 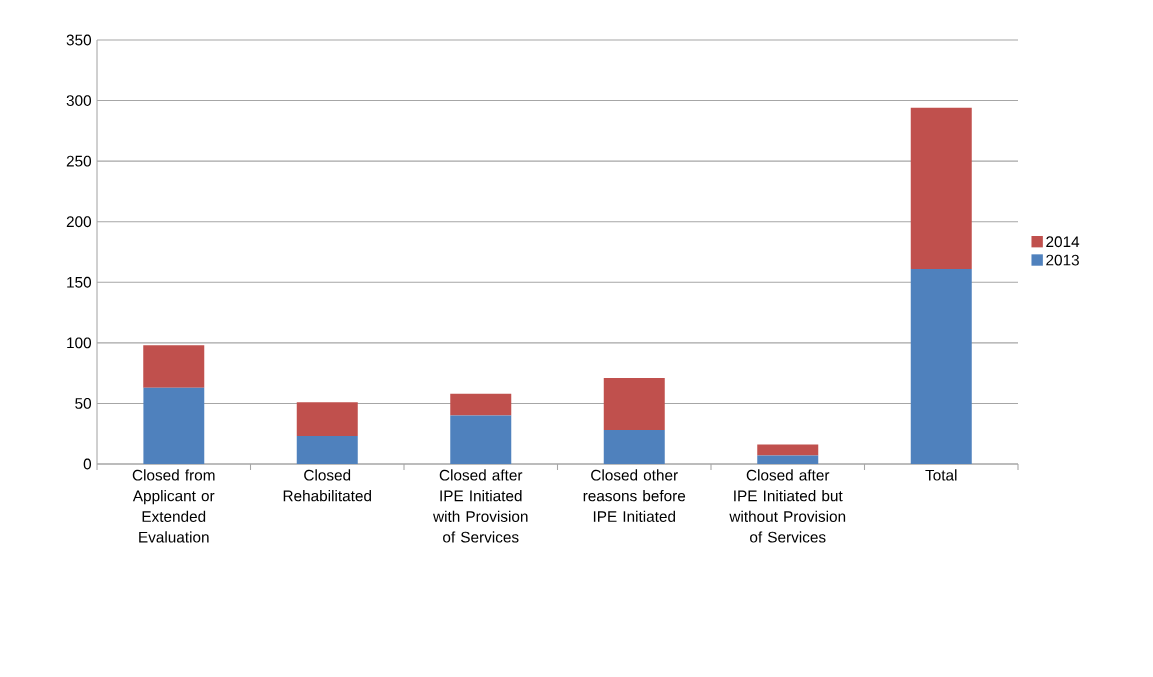 I want to click on x-tick-label: Closed other reasons before IPE Initiated, so click(x=634, y=495).